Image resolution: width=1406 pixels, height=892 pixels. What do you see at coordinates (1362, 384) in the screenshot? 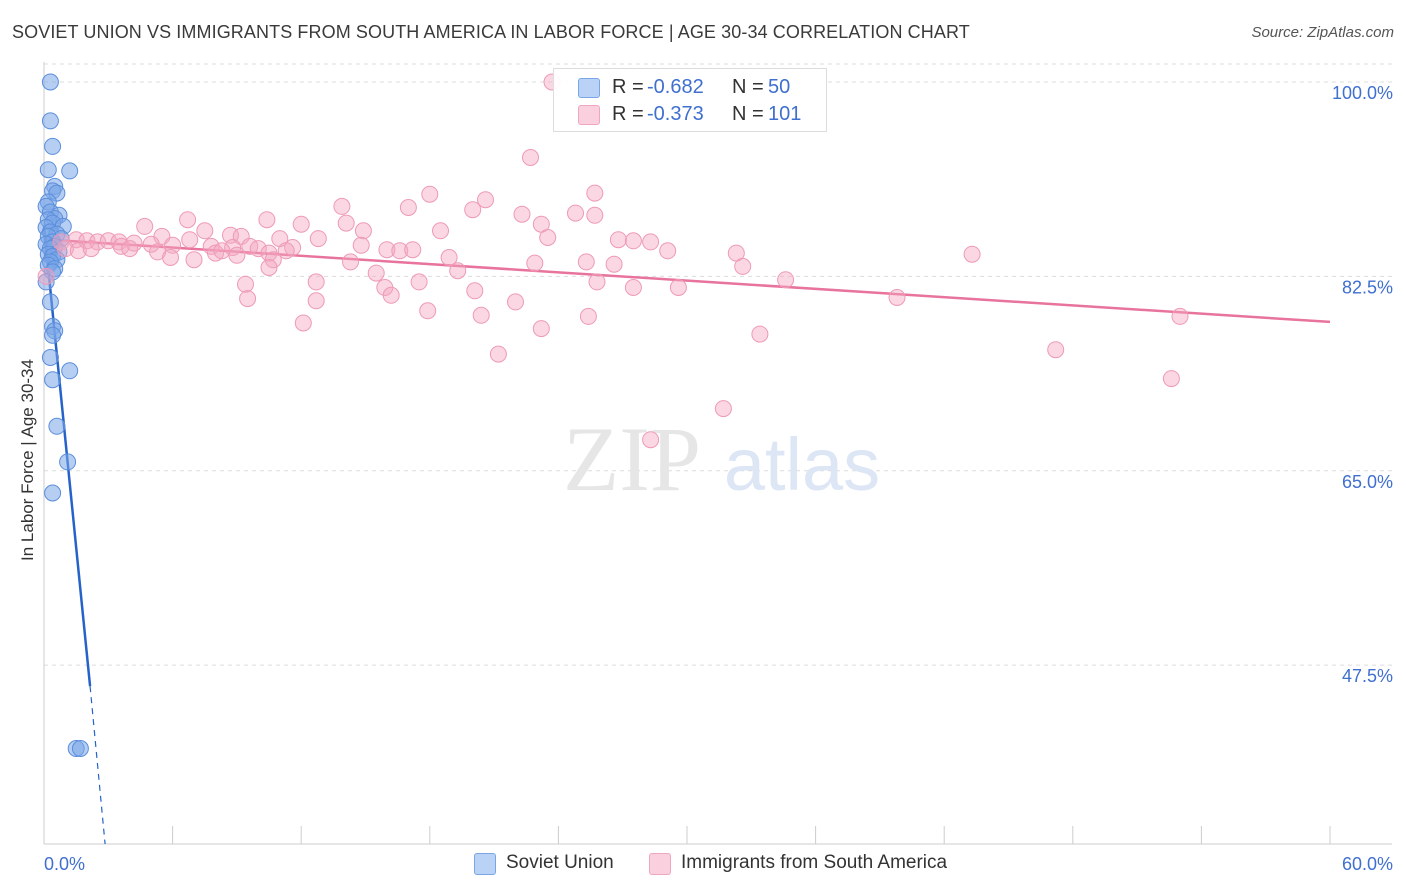
I see `y-tick-labels: 100.0% 82.5% 65.0% 47.5%` at bounding box center [1362, 384].